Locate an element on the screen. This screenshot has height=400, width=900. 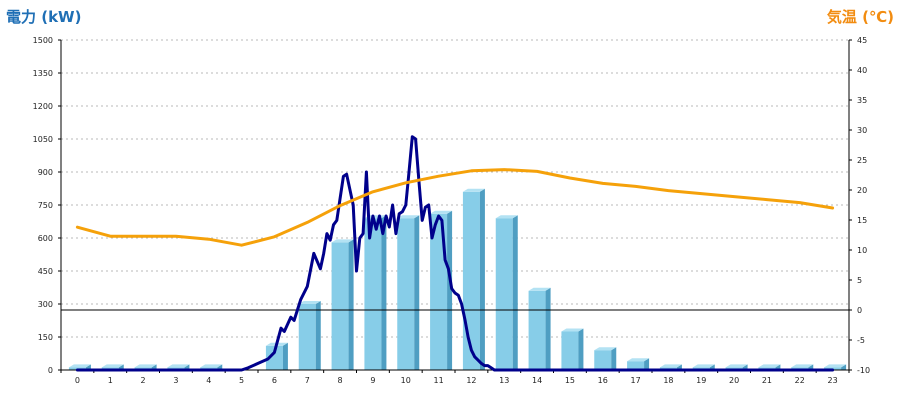
x-tick-label: 13 is located at coordinates (504, 380).